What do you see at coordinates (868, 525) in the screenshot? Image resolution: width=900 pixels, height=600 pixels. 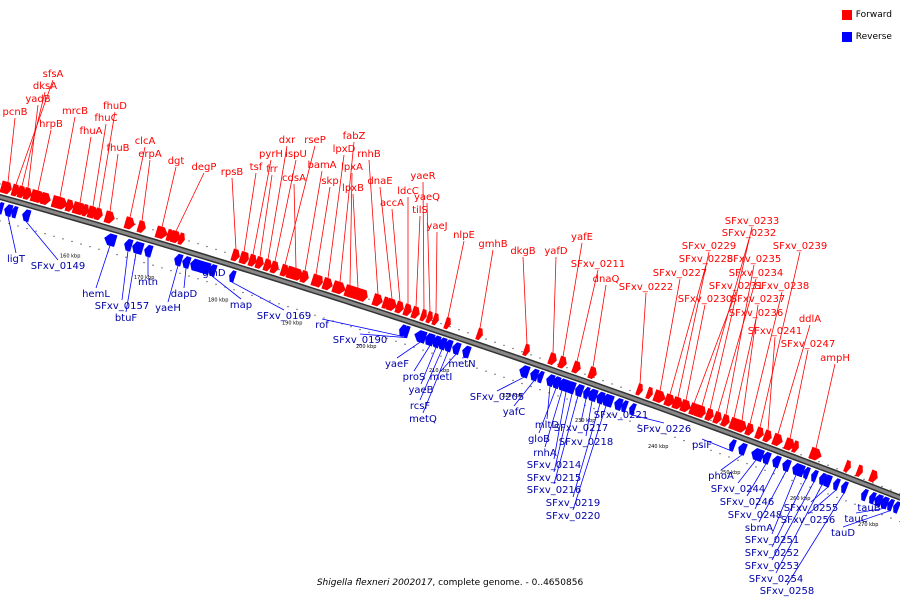 I see `tick-label: 270 kbp` at bounding box center [868, 525].